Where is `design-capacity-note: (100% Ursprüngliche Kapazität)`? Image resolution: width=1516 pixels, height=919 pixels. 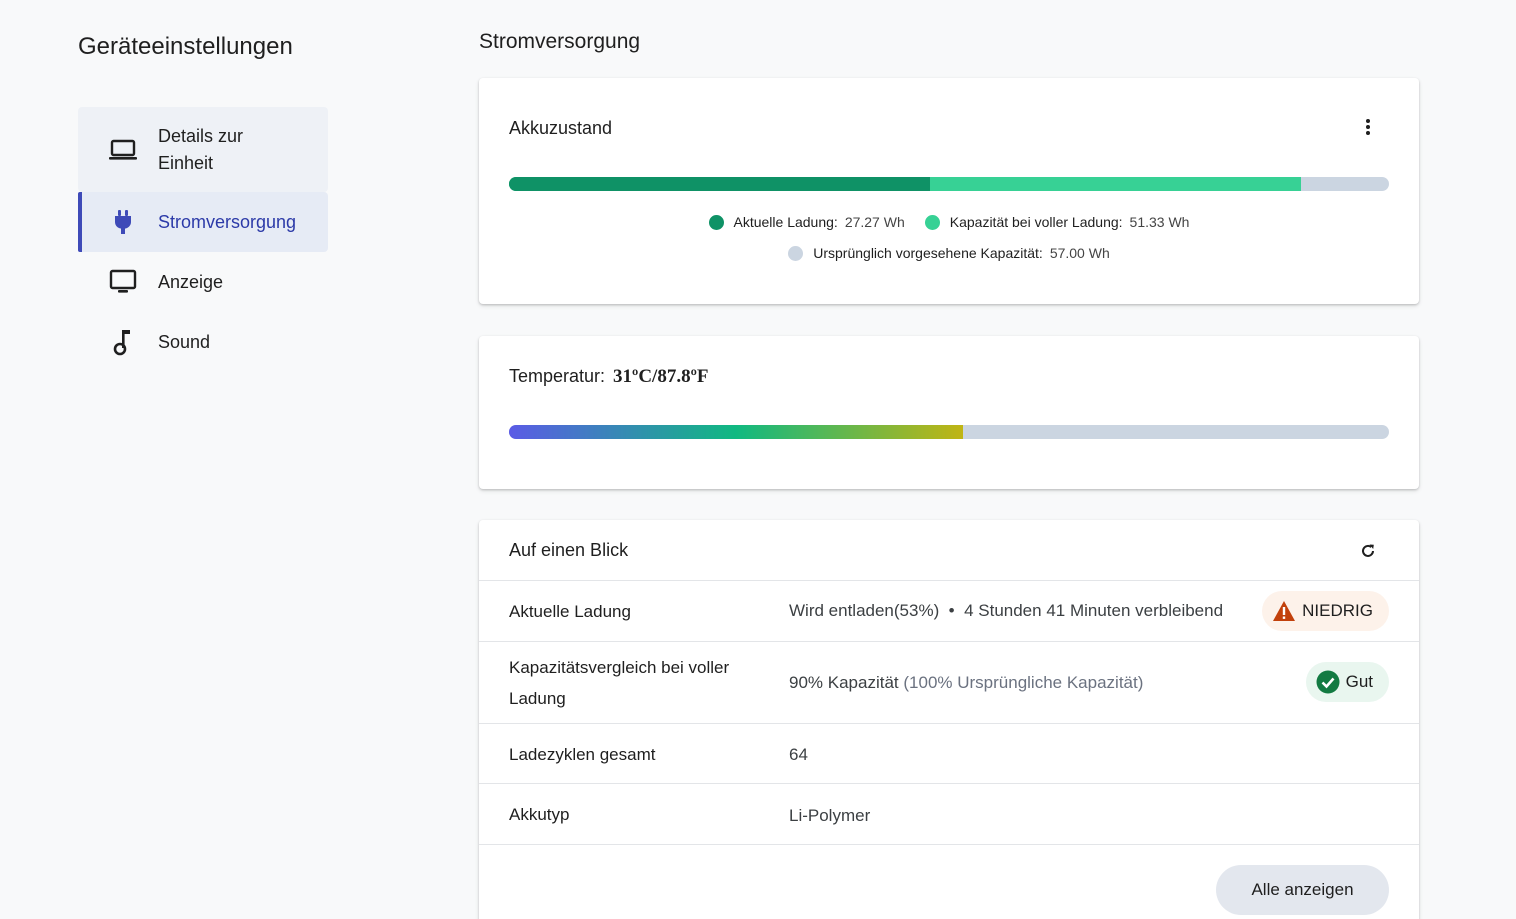
design-capacity-note: (100% Ursprüngliche Kapazität) is located at coordinates (1023, 682).